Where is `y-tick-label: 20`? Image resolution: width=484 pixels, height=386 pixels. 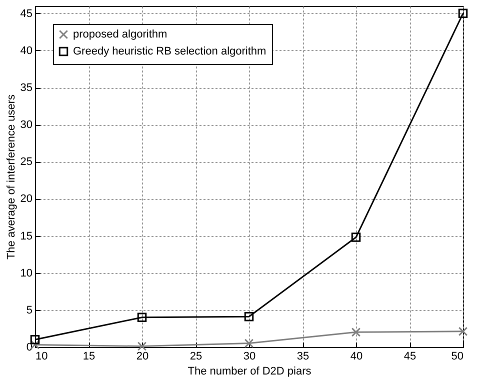
y-tick-label: 20 is located at coordinates (26, 199).